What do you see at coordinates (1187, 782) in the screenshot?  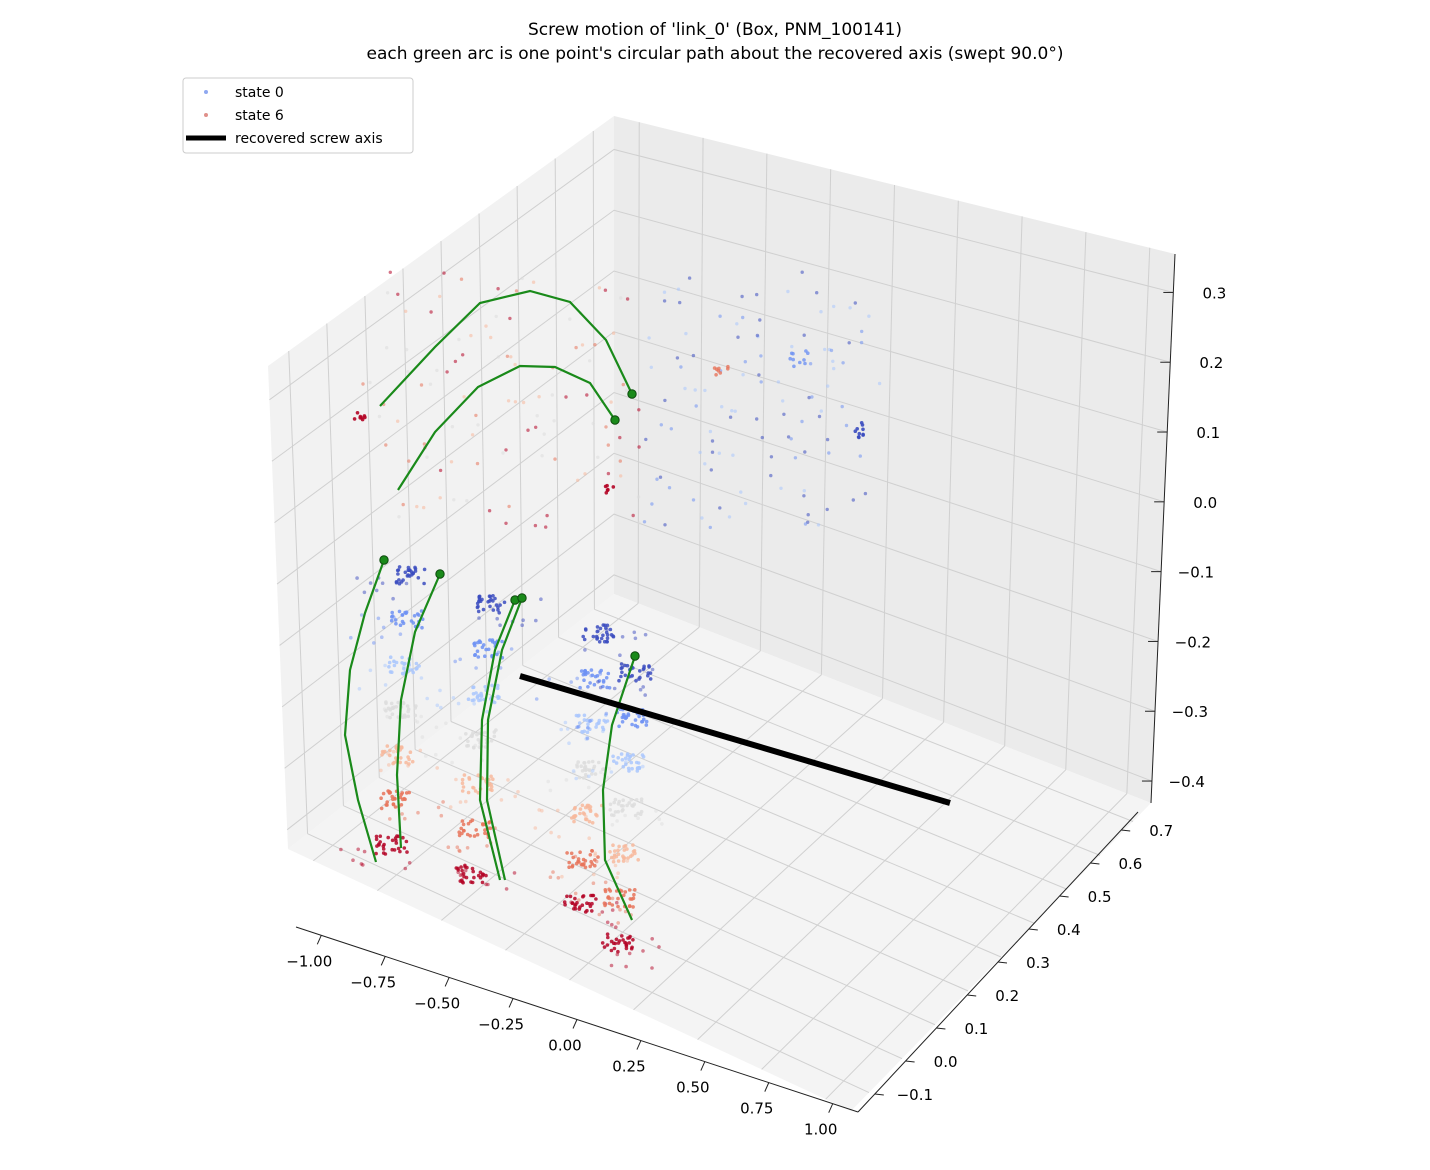 I see `z-tick-label: −0.4` at bounding box center [1187, 782].